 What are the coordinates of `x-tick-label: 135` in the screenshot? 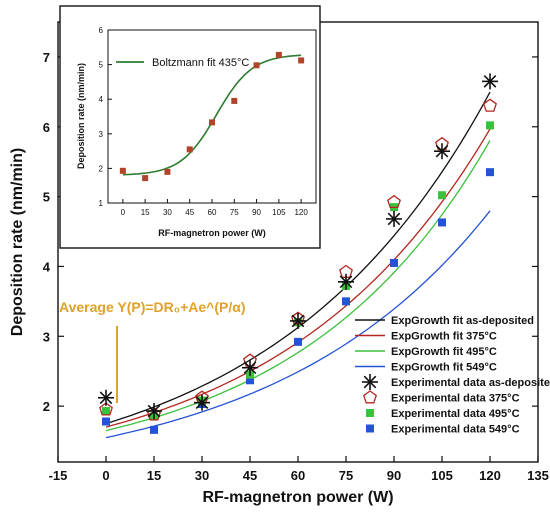 It's located at (538, 475).